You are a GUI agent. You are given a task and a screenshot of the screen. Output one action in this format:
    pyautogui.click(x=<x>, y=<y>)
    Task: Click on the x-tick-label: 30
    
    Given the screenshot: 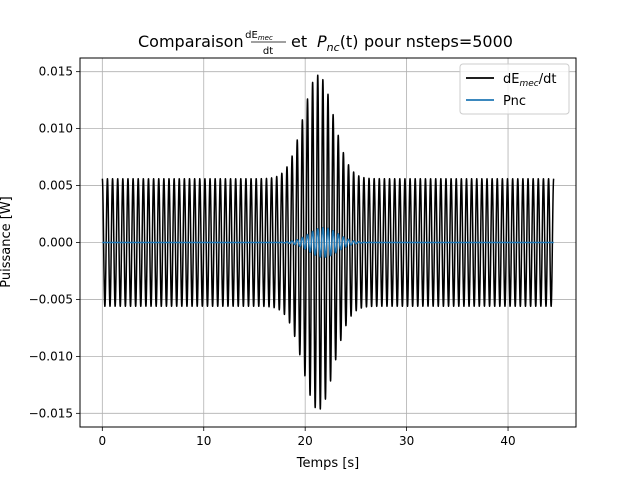 What is the action you would take?
    pyautogui.click(x=406, y=441)
    